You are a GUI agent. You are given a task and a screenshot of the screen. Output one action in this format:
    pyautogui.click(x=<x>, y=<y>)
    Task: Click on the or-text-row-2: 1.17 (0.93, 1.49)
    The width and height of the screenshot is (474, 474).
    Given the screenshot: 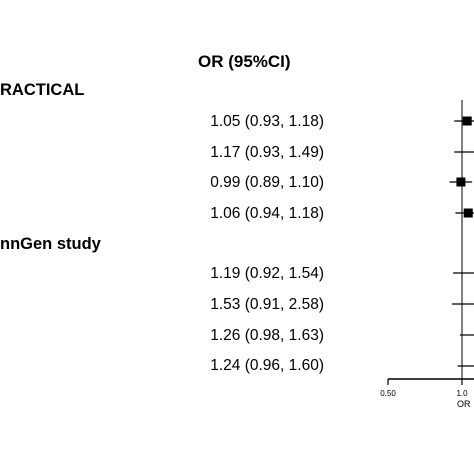 What is the action you would take?
    pyautogui.click(x=267, y=152)
    